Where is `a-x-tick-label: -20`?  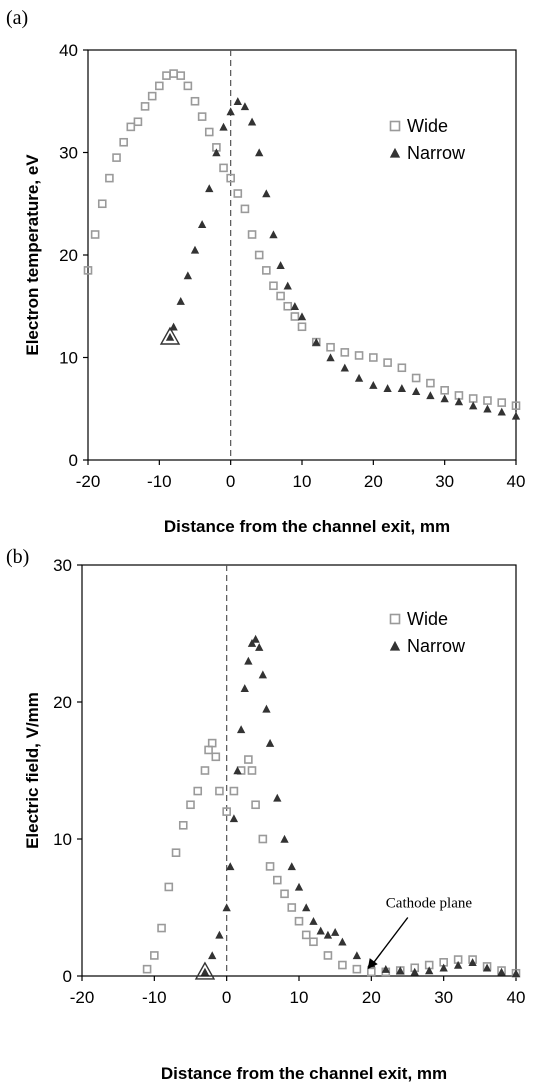 a-x-tick-label: -20 is located at coordinates (88, 481).